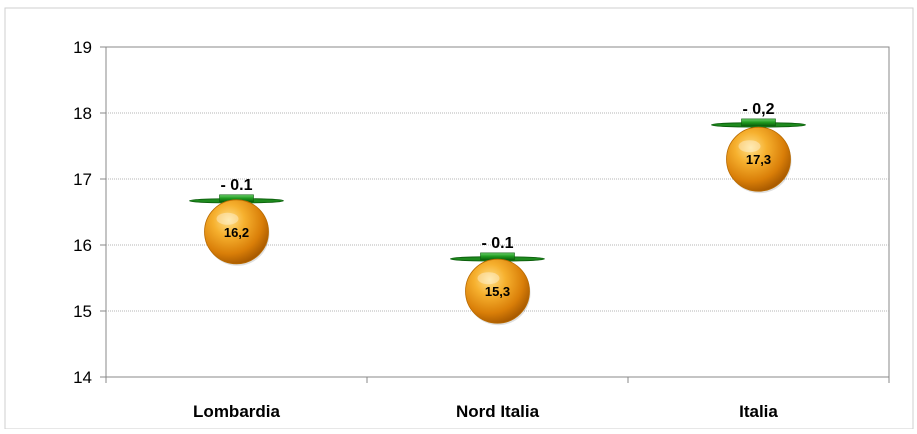  What do you see at coordinates (82, 179) in the screenshot?
I see `y-tick-label: 17` at bounding box center [82, 179].